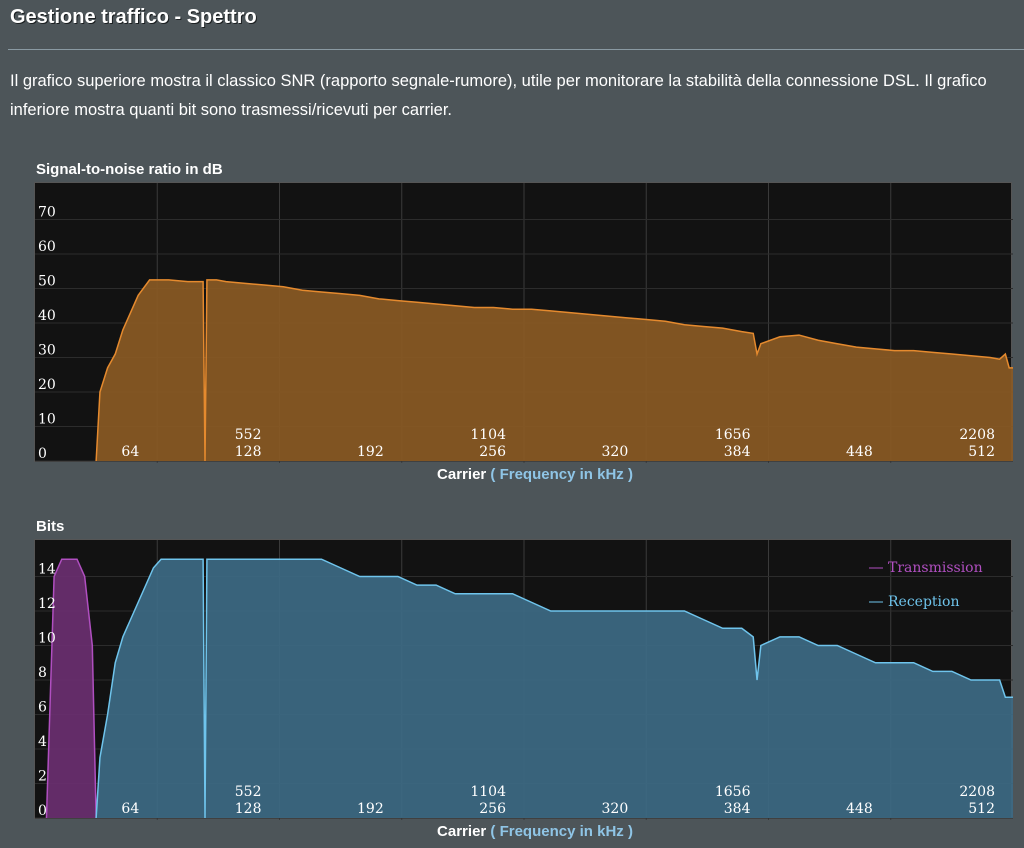 The width and height of the screenshot is (1024, 848). I want to click on bits-x-axis-label: Carrier, so click(462, 831).